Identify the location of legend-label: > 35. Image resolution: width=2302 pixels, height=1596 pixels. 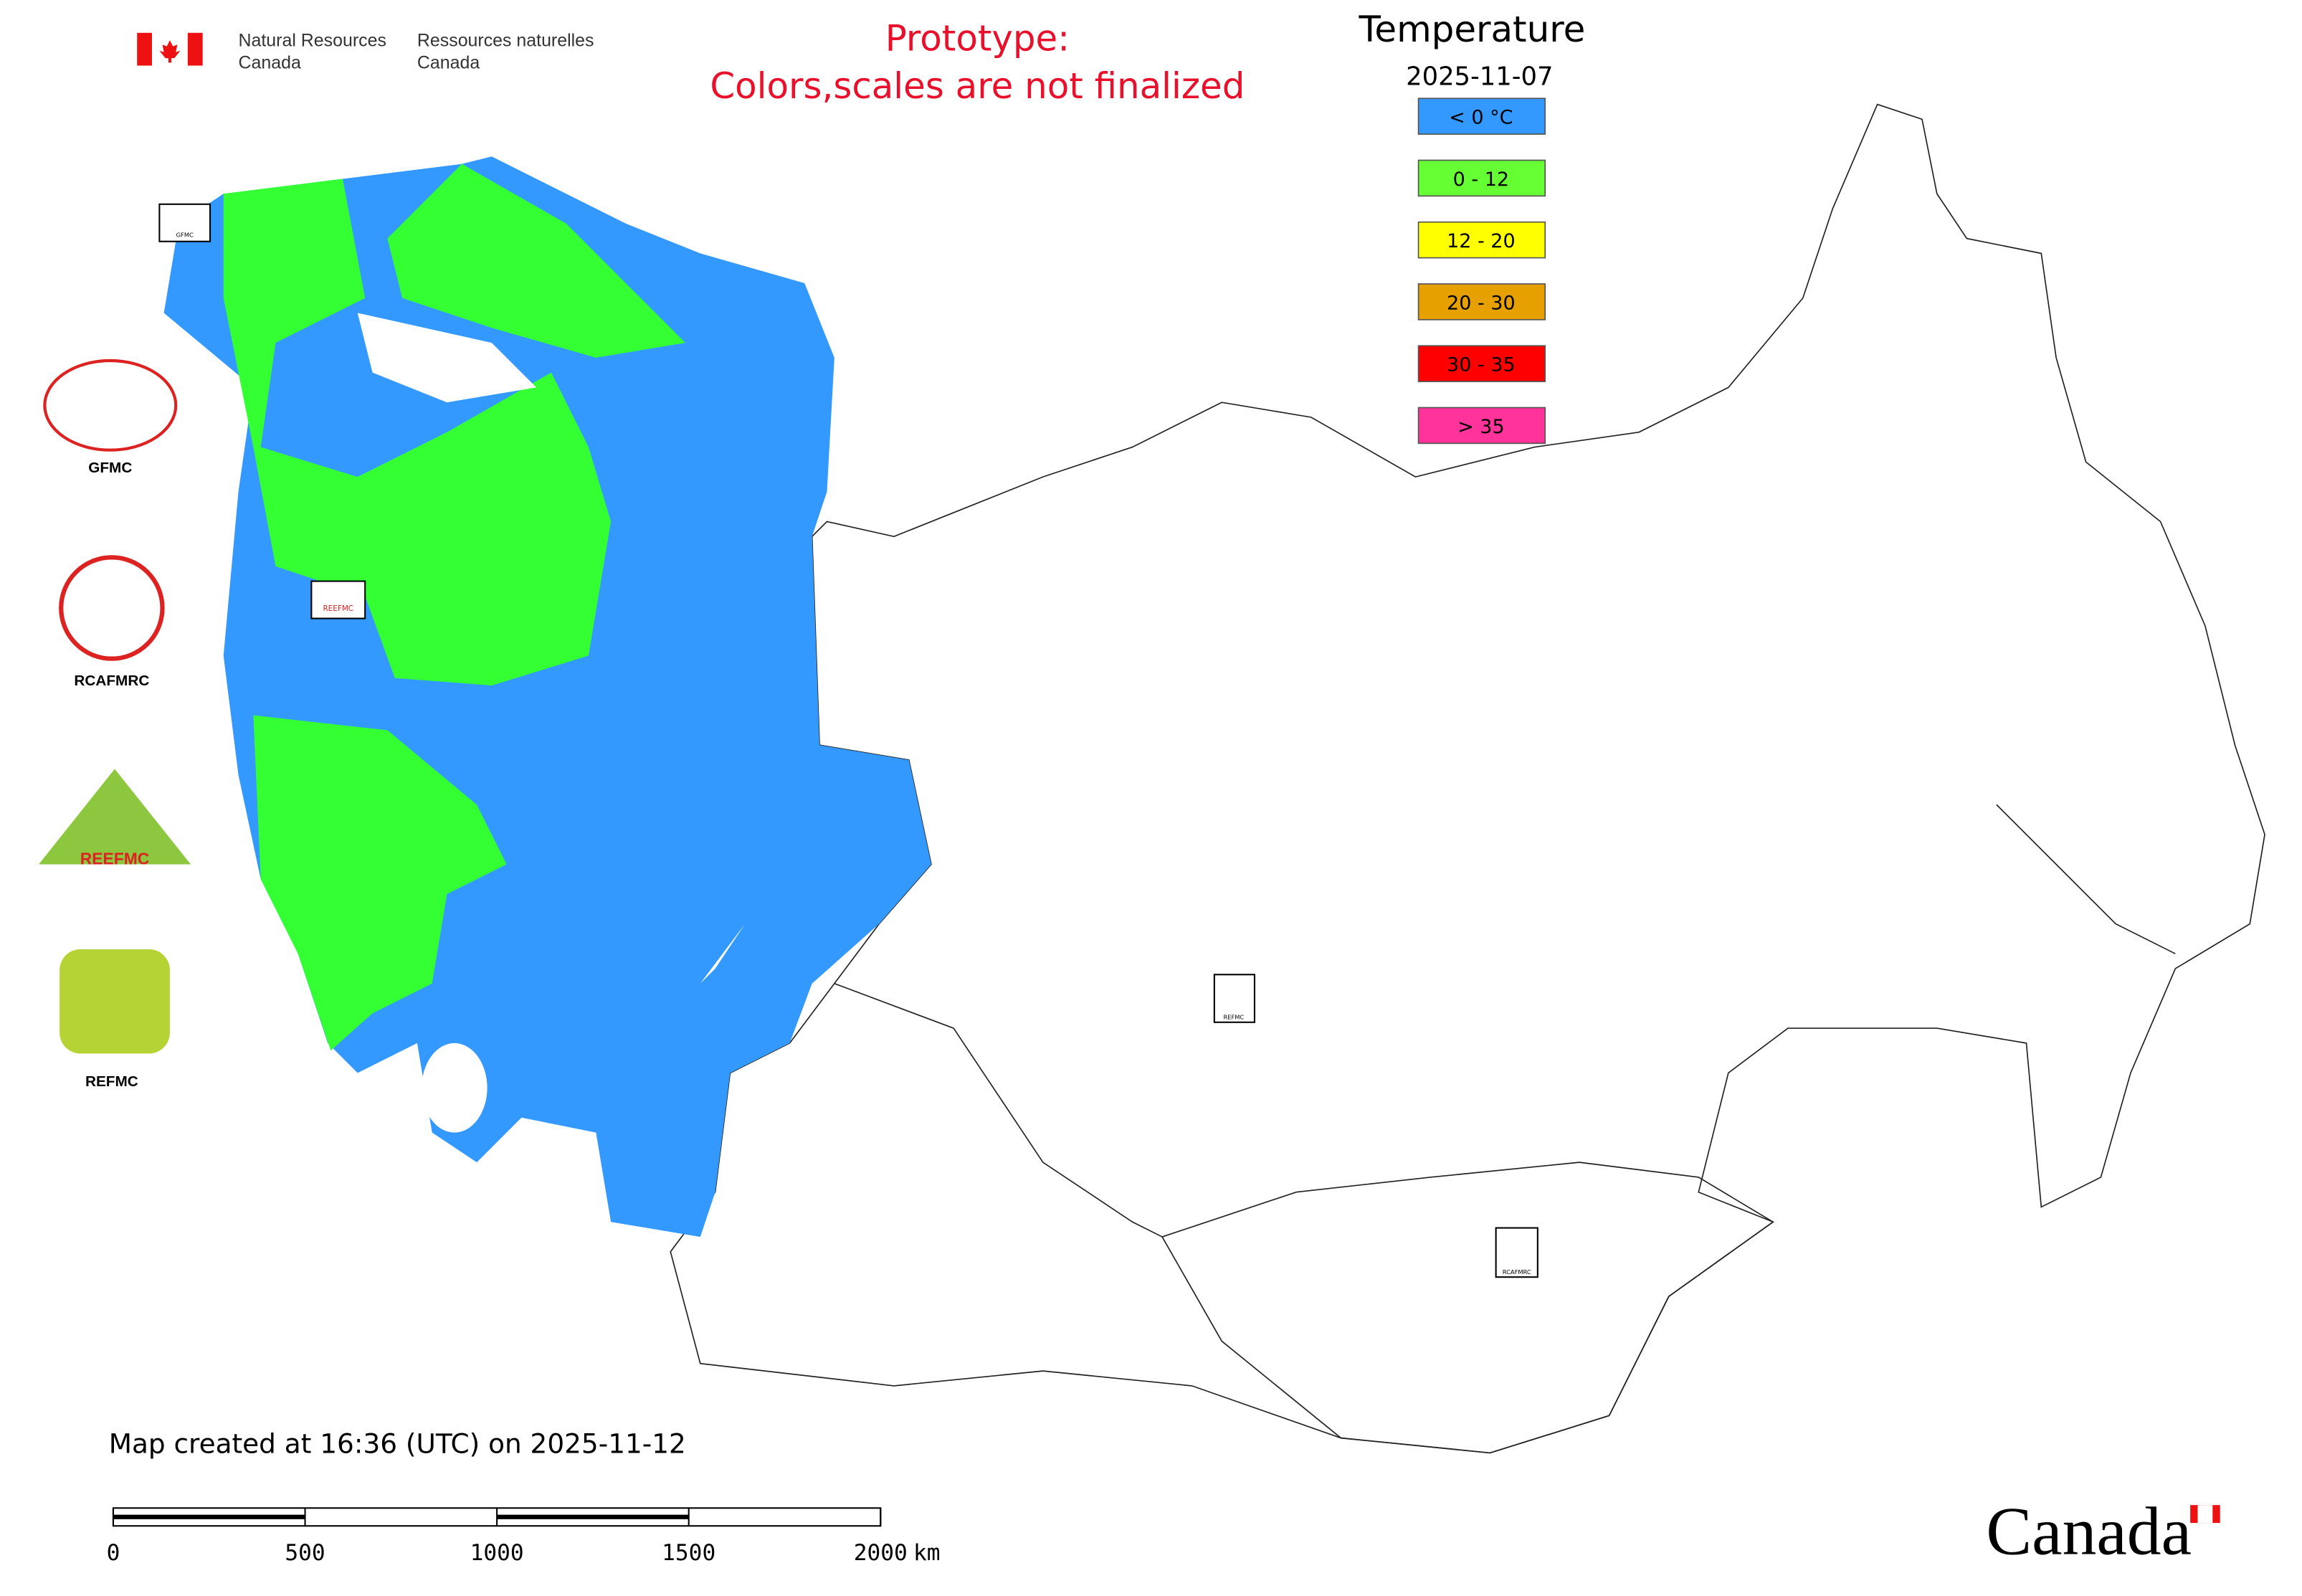
(1481, 427).